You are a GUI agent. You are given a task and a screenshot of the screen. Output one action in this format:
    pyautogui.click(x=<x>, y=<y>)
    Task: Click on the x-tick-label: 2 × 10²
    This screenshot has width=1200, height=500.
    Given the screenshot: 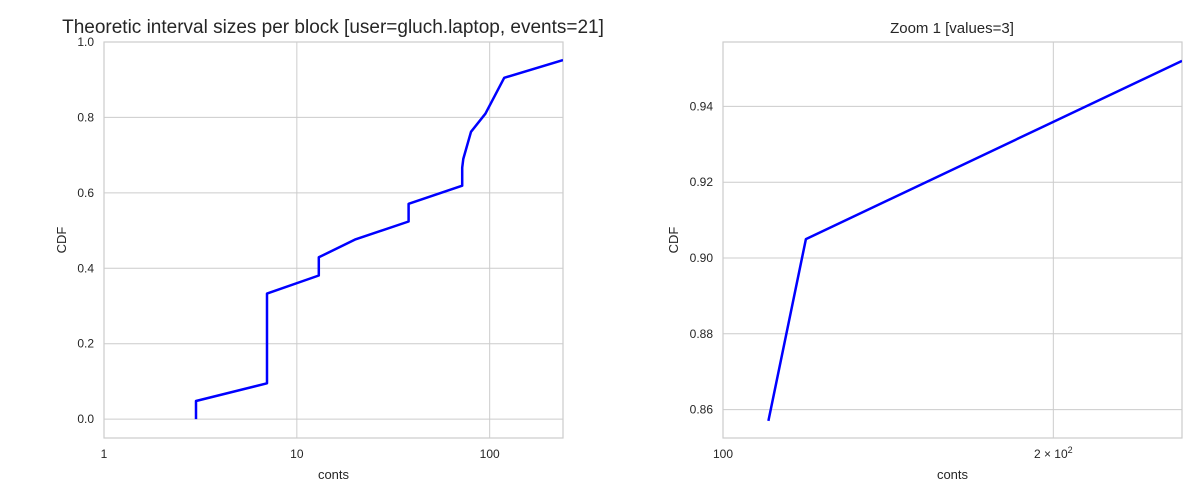 What is the action you would take?
    pyautogui.click(x=1053, y=453)
    